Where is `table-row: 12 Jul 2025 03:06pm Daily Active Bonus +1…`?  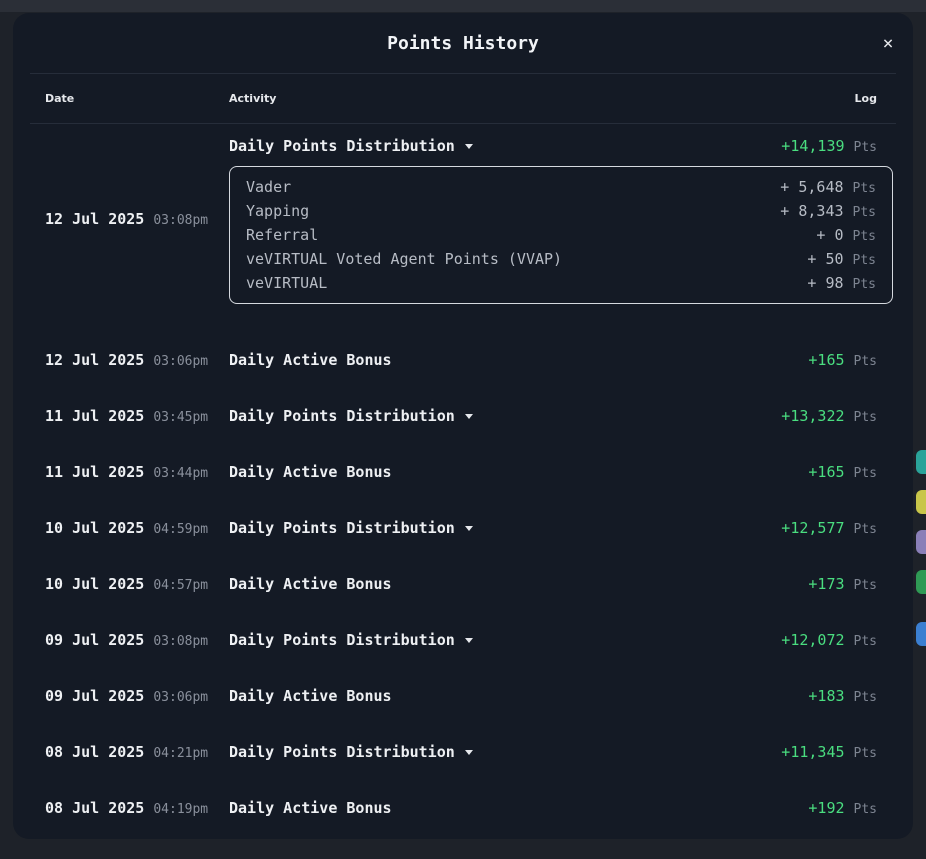 table-row: 12 Jul 2025 03:06pm Daily Active Bonus +1… is located at coordinates (463, 360).